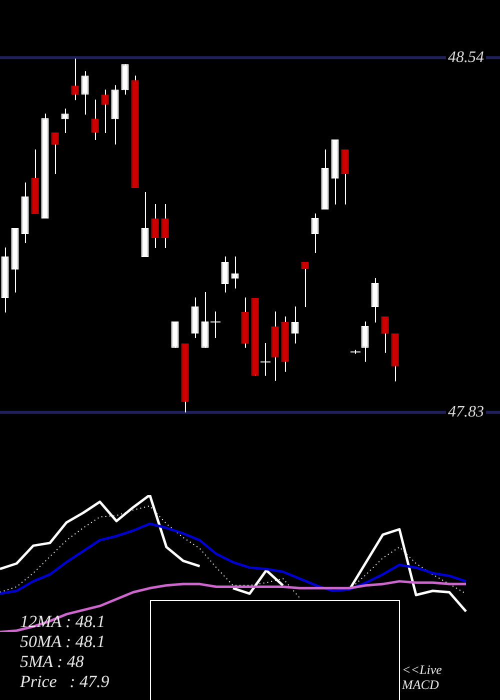  I want to click on text: Price : 47.9, so click(65, 682).